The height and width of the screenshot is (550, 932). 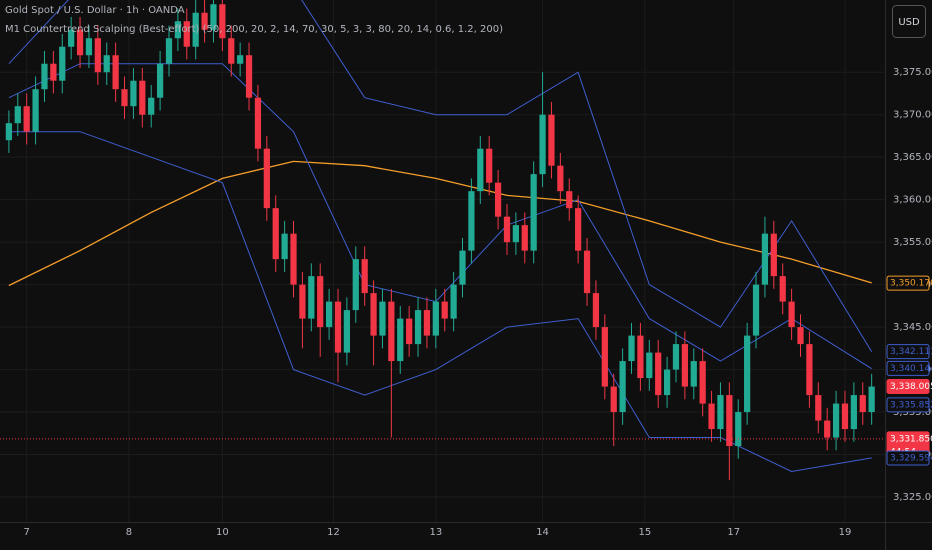 What do you see at coordinates (912, 327) in the screenshot?
I see `y-tick-label: 3,345.000` at bounding box center [912, 327].